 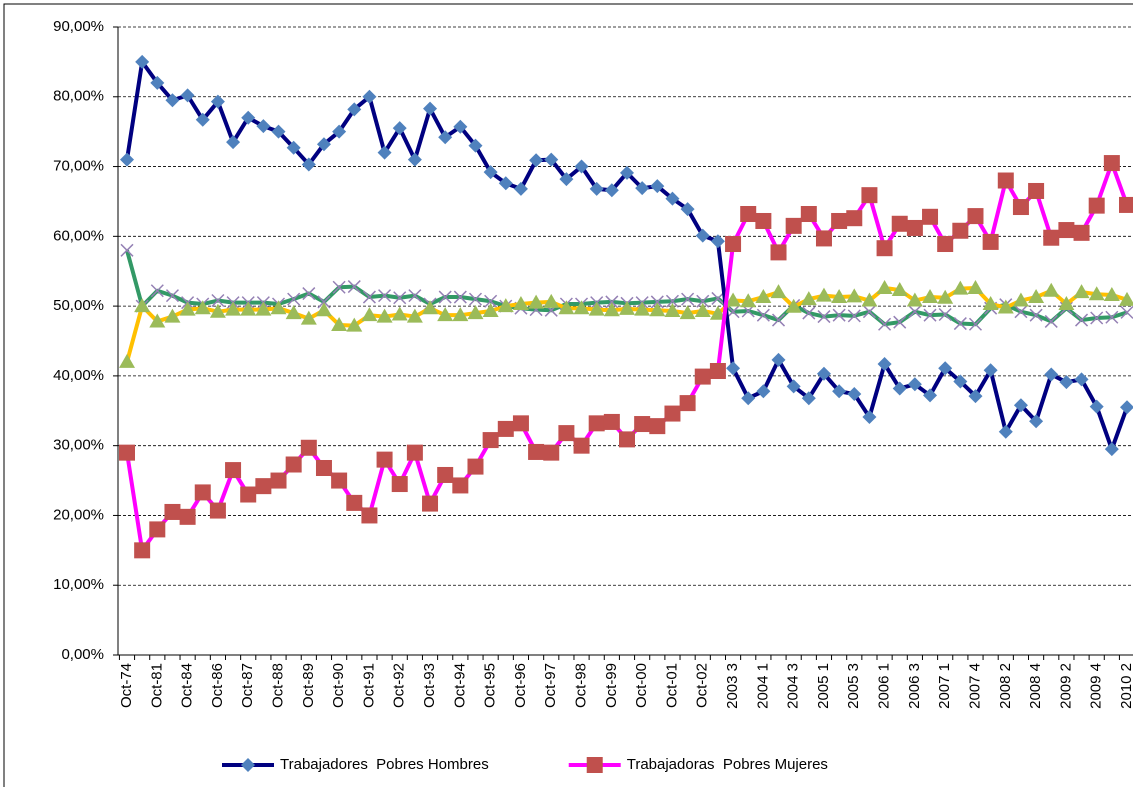 What do you see at coordinates (126, 685) in the screenshot?
I see `x-tick-label: Oct-74` at bounding box center [126, 685].